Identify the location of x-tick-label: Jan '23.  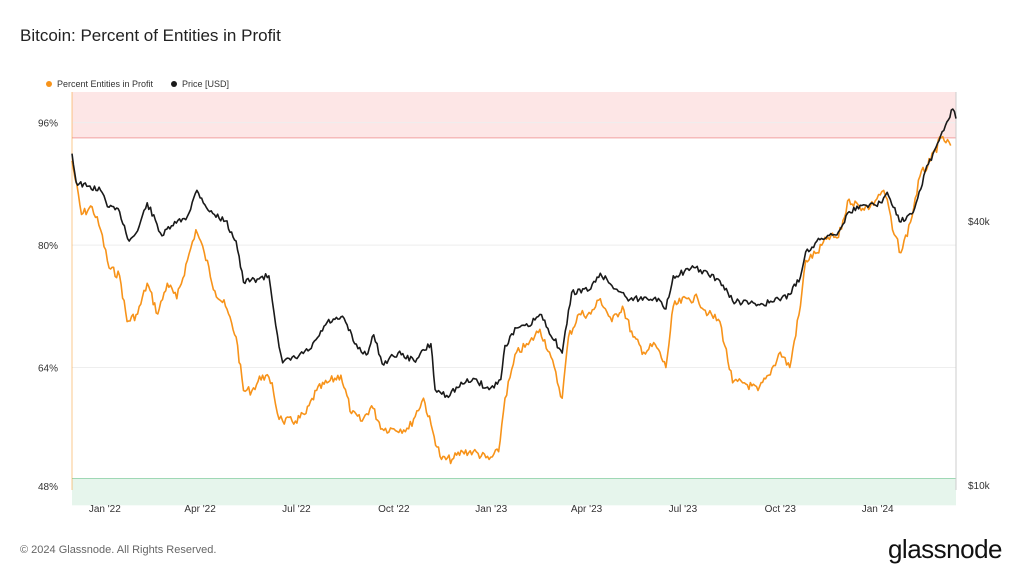
(491, 509).